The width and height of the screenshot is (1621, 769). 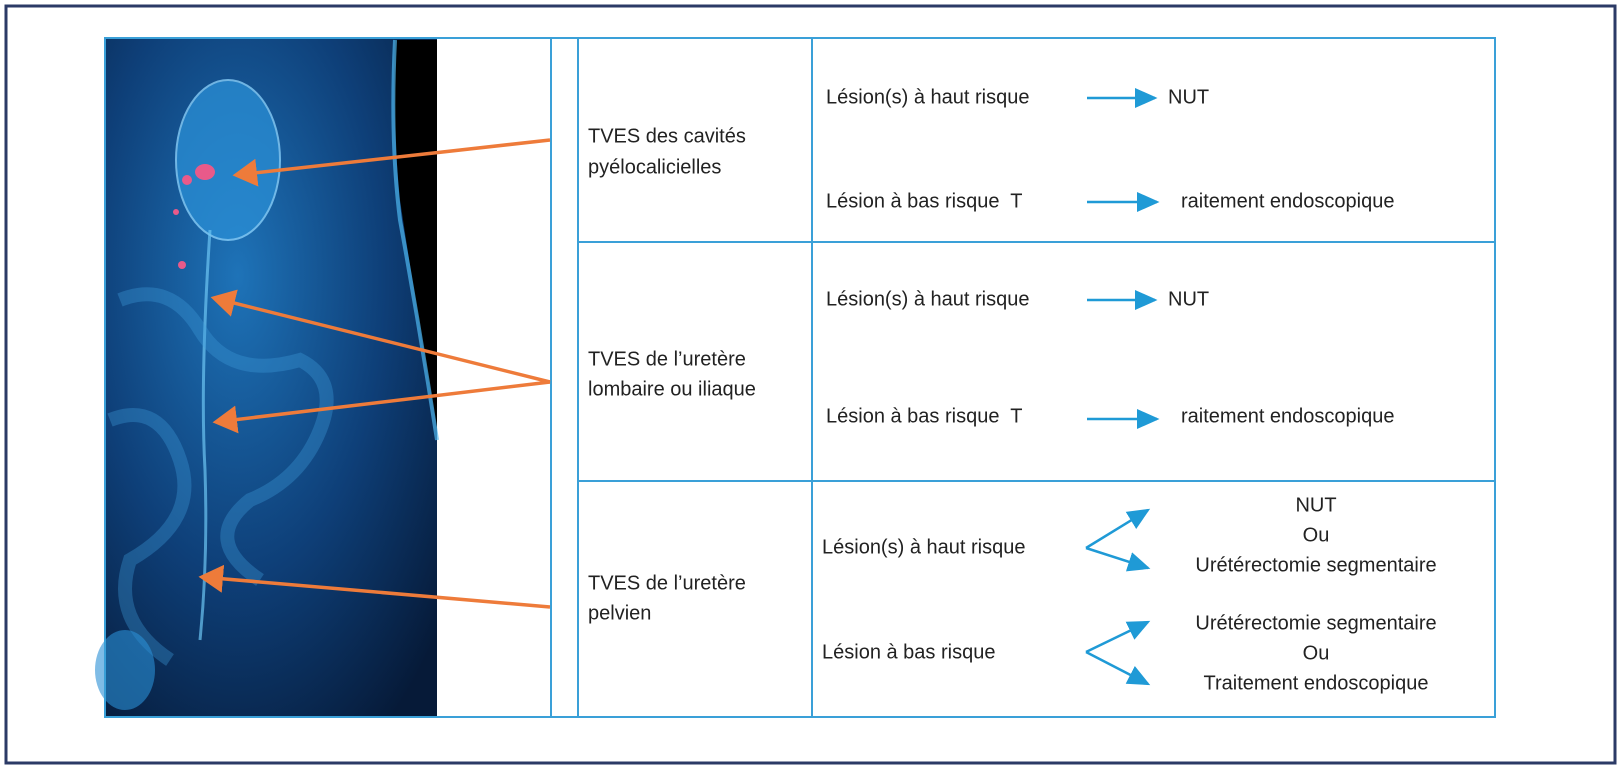 What do you see at coordinates (908, 652) in the screenshot?
I see `risk-label: Lésion à bas risque` at bounding box center [908, 652].